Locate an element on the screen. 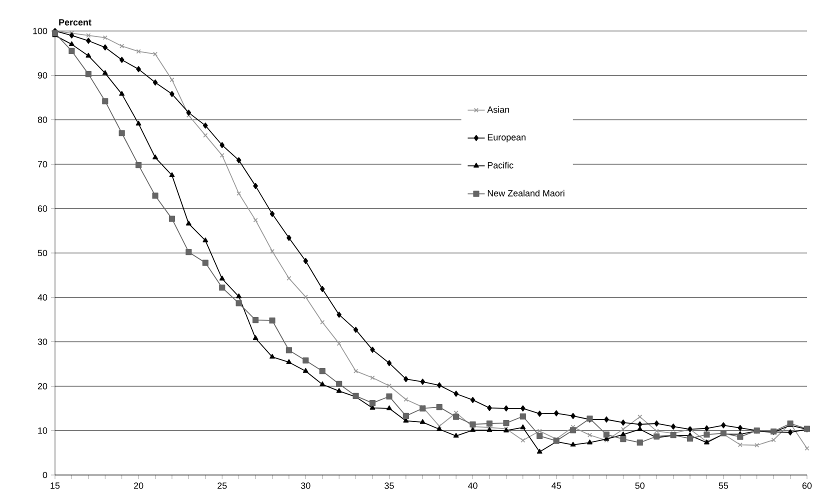 Image resolution: width=816 pixels, height=502 pixels. x-tick-label: 50 is located at coordinates (640, 485).